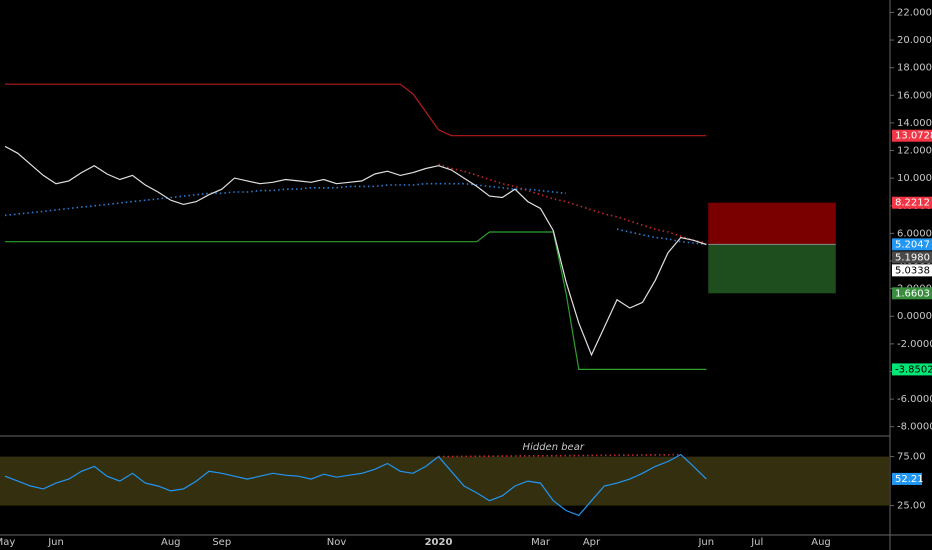 The width and height of the screenshot is (932, 550). What do you see at coordinates (756, 542) in the screenshot?
I see `x-tick-label: Jul` at bounding box center [756, 542].